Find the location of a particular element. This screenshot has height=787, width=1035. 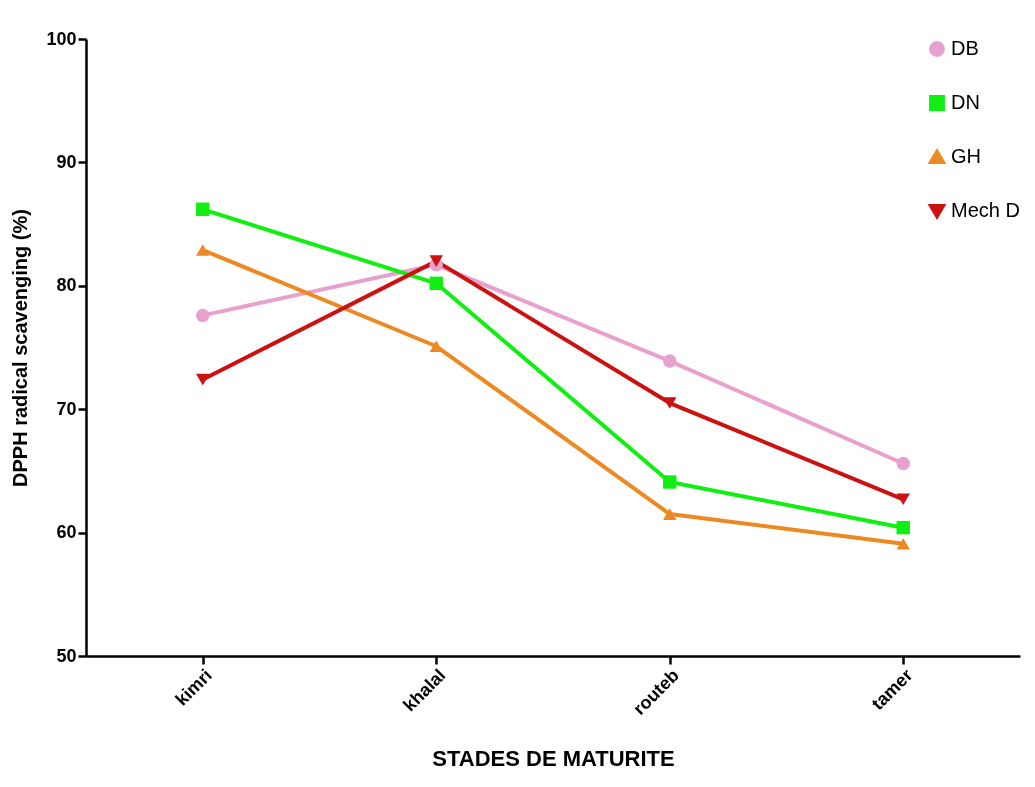

y-axis-title: DPPH radical scavenging (%) is located at coordinates (20, 348).